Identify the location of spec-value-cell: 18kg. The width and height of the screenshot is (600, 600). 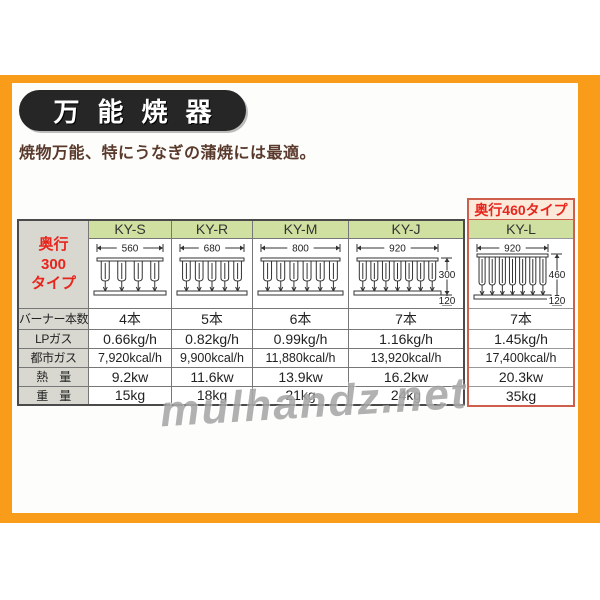
(212, 395).